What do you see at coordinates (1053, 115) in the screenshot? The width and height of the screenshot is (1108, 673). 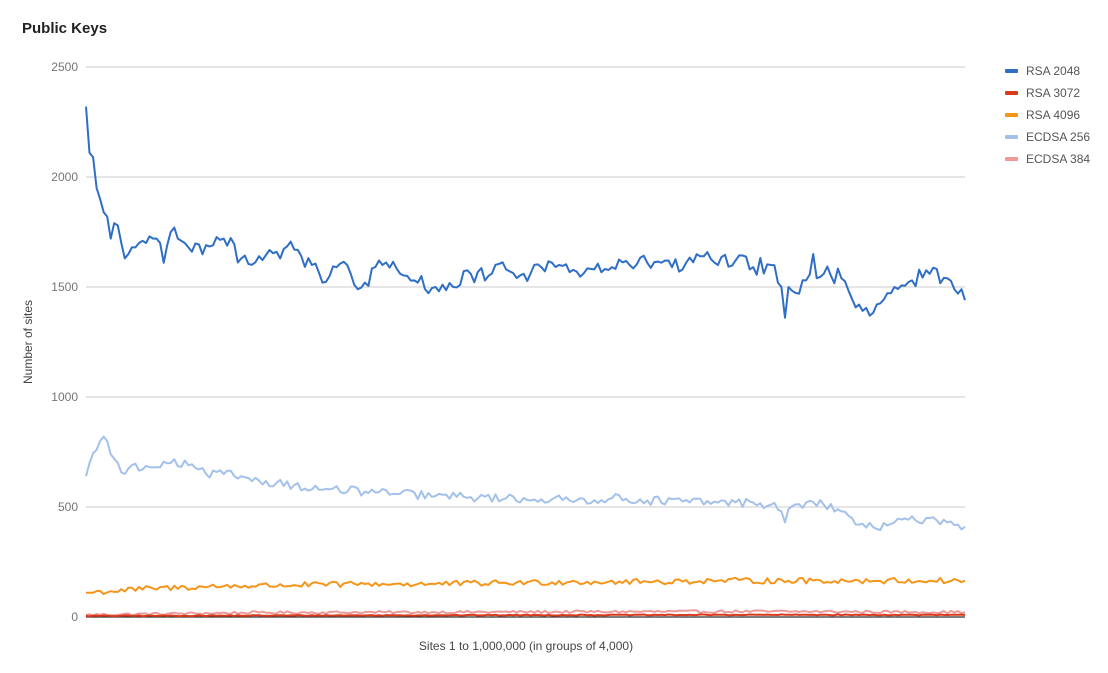 I see `legend-label: RSA 4096` at bounding box center [1053, 115].